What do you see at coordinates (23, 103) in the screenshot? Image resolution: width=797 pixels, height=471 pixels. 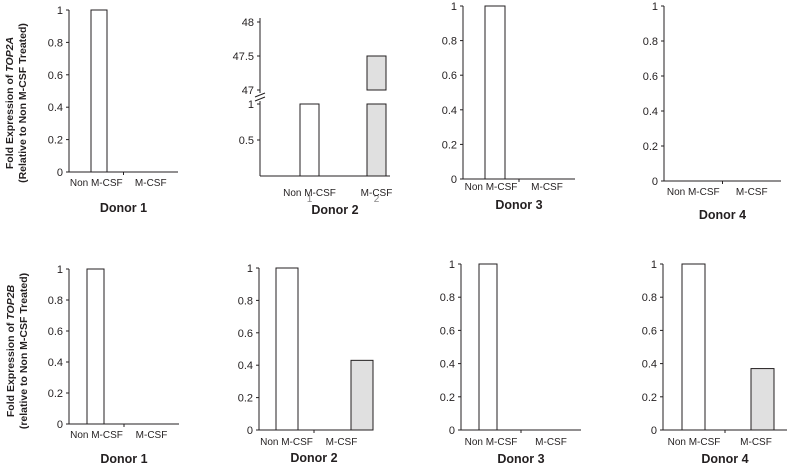 I see `y-axis-label-relative: (Relative to Non M-CSF Treated)` at bounding box center [23, 103].